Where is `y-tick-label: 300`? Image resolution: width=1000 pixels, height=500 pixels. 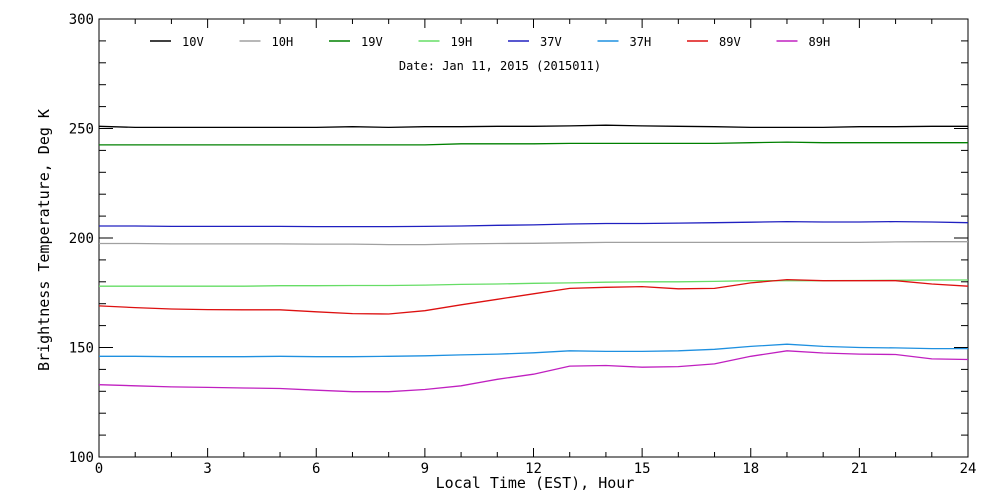 y-tick-label: 300 is located at coordinates (81, 20).